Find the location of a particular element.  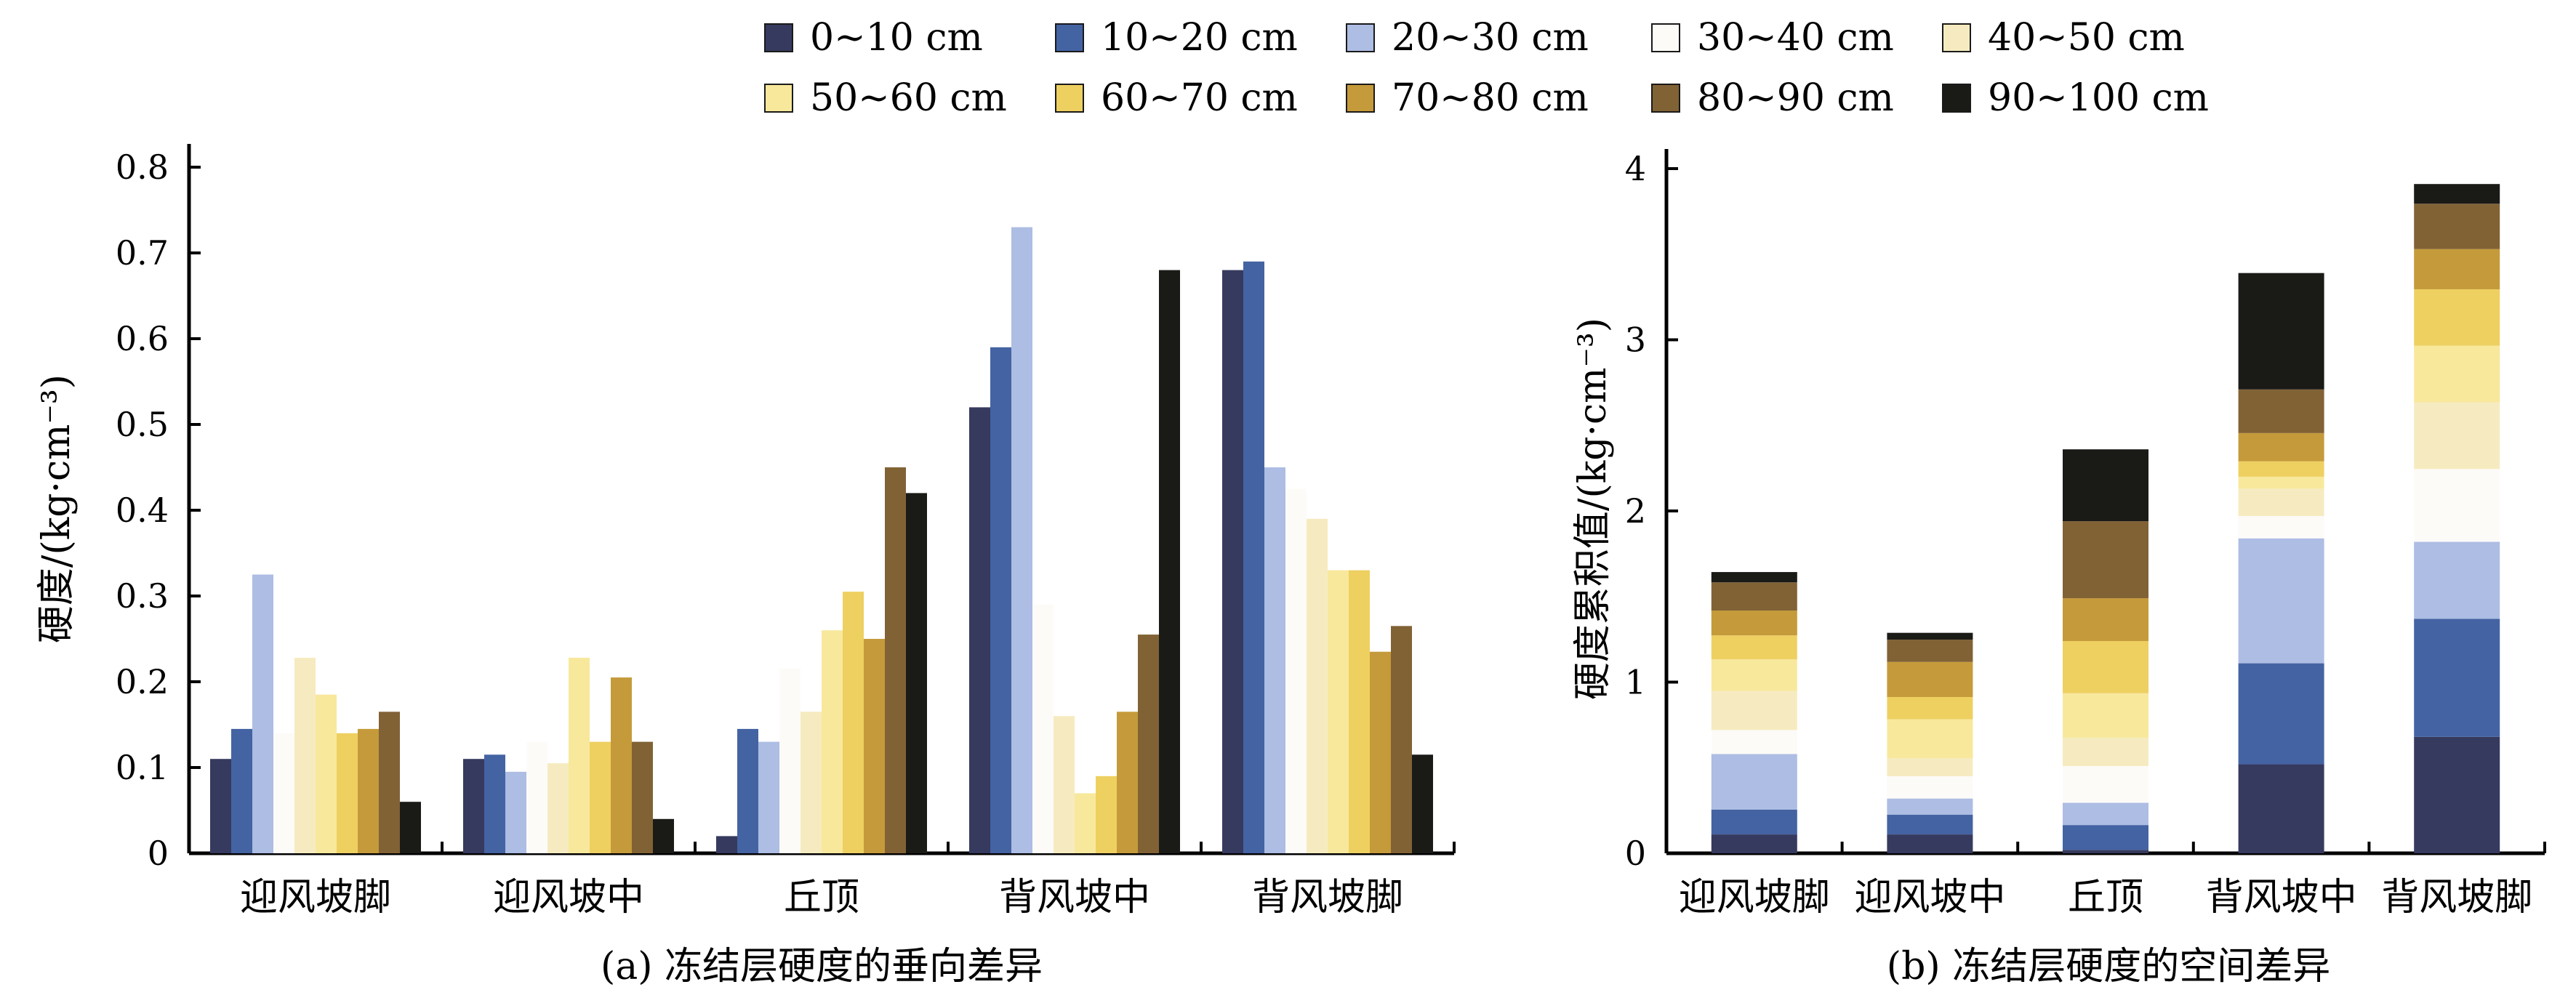

legend-label: 90~100 cm is located at coordinates (2098, 98).